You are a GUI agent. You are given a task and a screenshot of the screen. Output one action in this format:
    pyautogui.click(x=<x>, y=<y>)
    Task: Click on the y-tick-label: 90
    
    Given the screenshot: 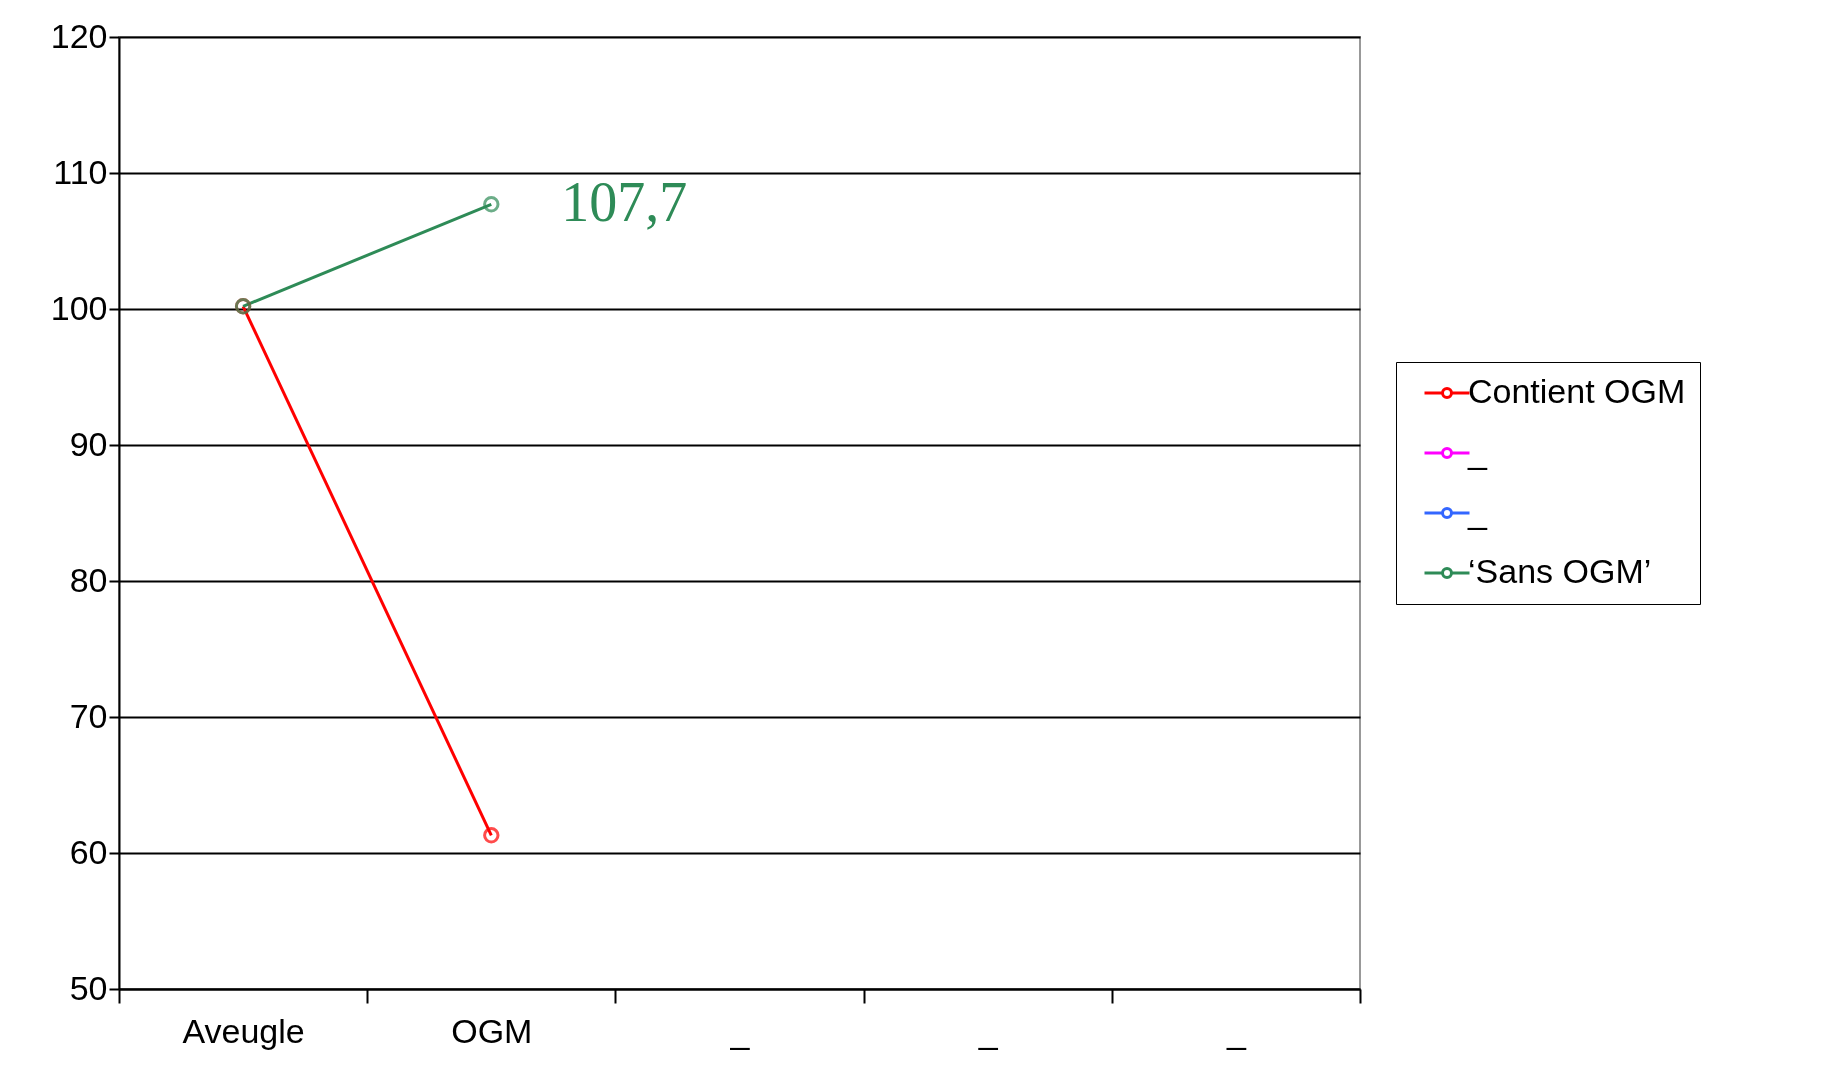 What is the action you would take?
    pyautogui.click(x=88, y=443)
    